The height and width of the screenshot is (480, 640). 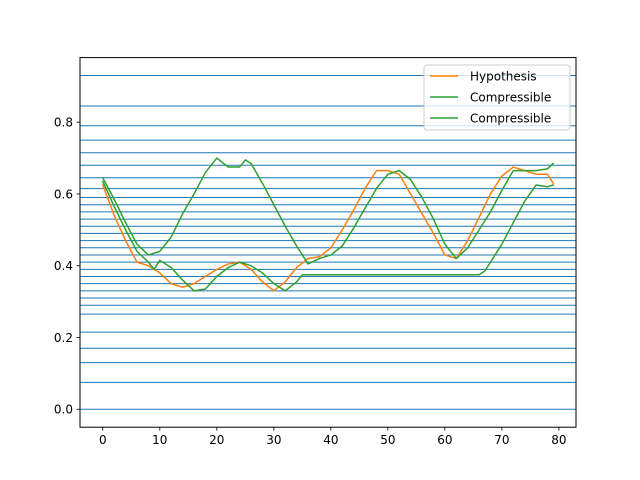 I want to click on y-tick-label: 0.6, so click(x=63, y=194).